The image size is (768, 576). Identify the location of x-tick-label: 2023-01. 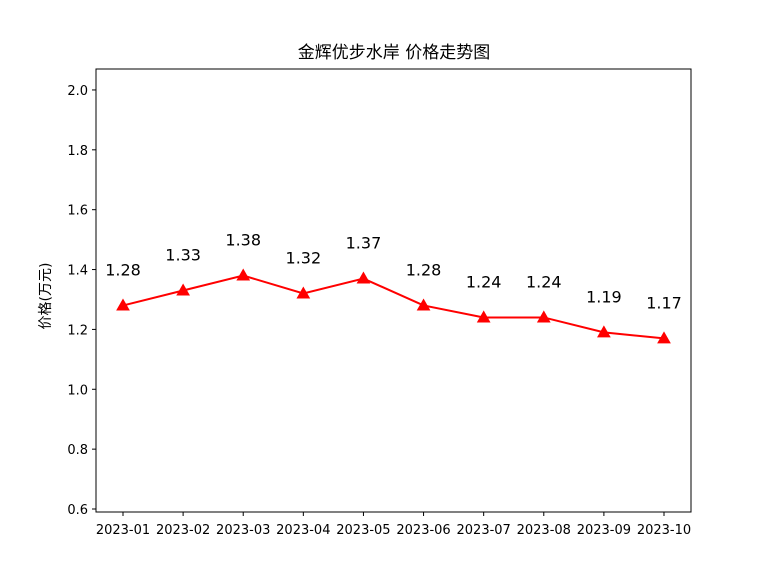
(123, 530).